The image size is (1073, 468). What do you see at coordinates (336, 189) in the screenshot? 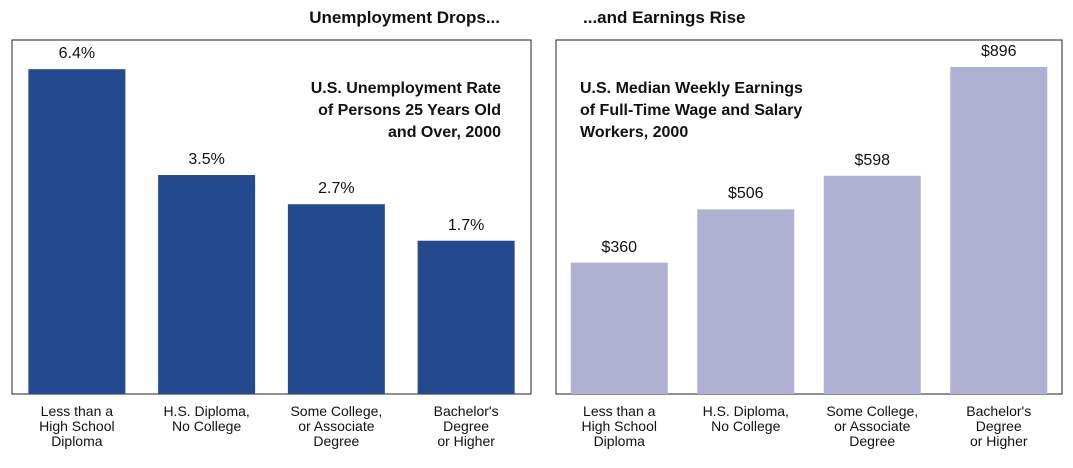
I see `value-label: 2.7%` at bounding box center [336, 189].